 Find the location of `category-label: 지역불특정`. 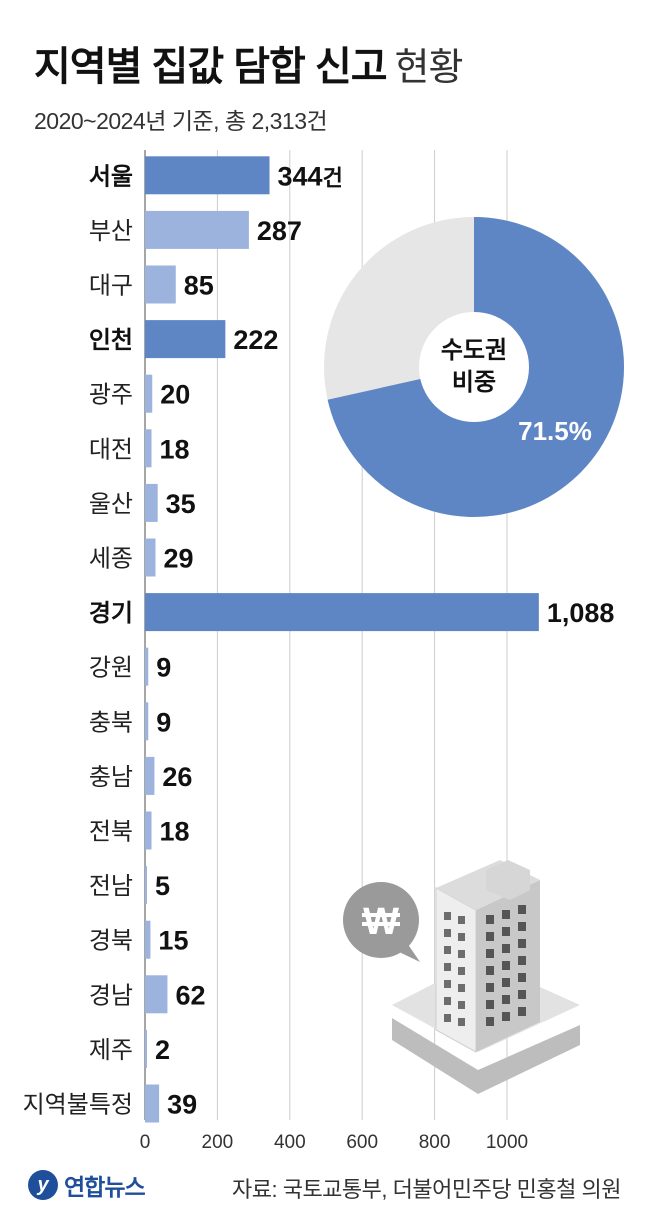

category-label: 지역불특정 is located at coordinates (78, 1105).